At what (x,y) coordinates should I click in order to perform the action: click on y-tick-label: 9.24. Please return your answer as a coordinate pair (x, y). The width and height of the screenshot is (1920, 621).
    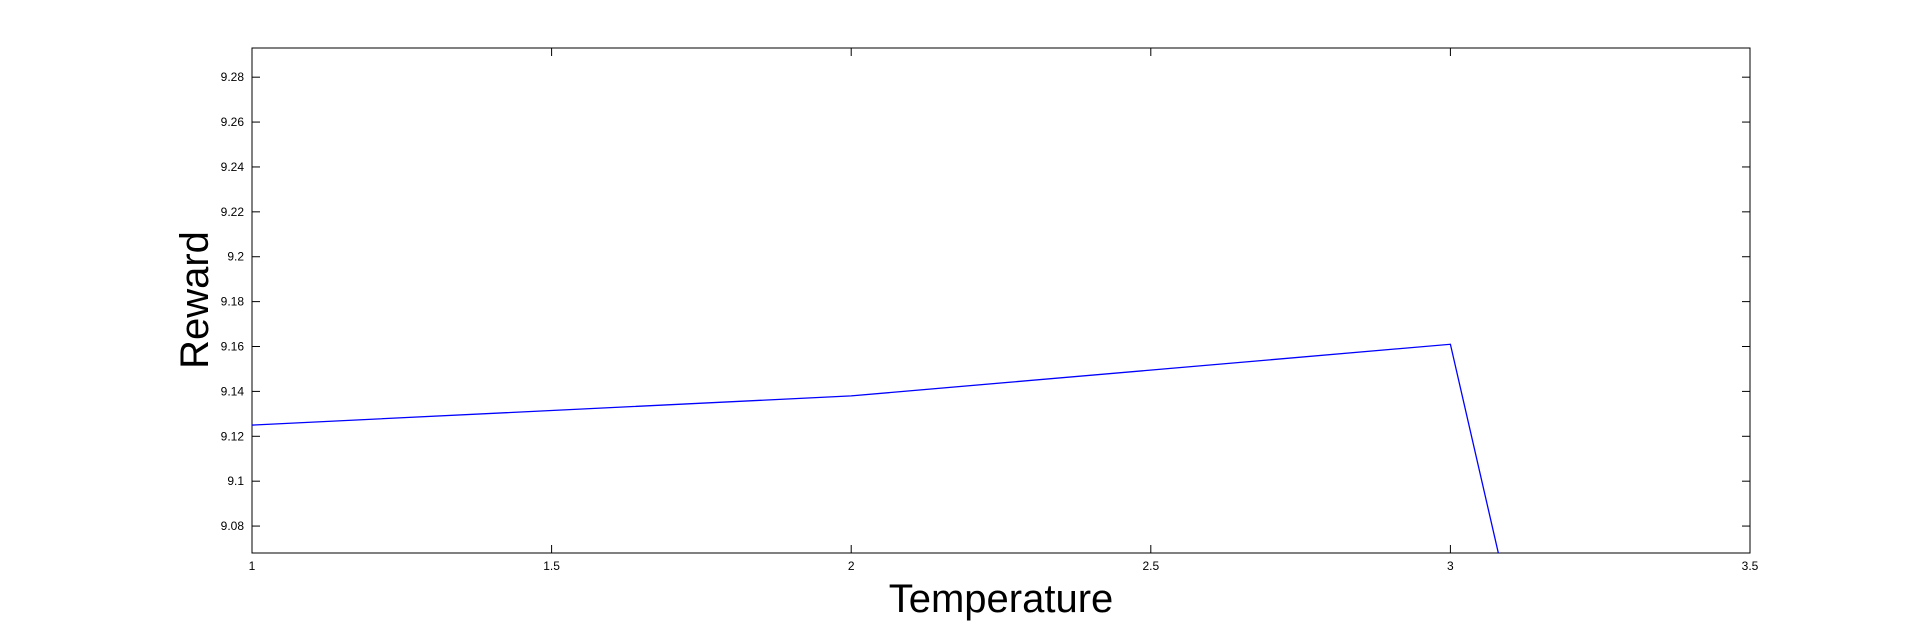
    Looking at the image, I should click on (233, 167).